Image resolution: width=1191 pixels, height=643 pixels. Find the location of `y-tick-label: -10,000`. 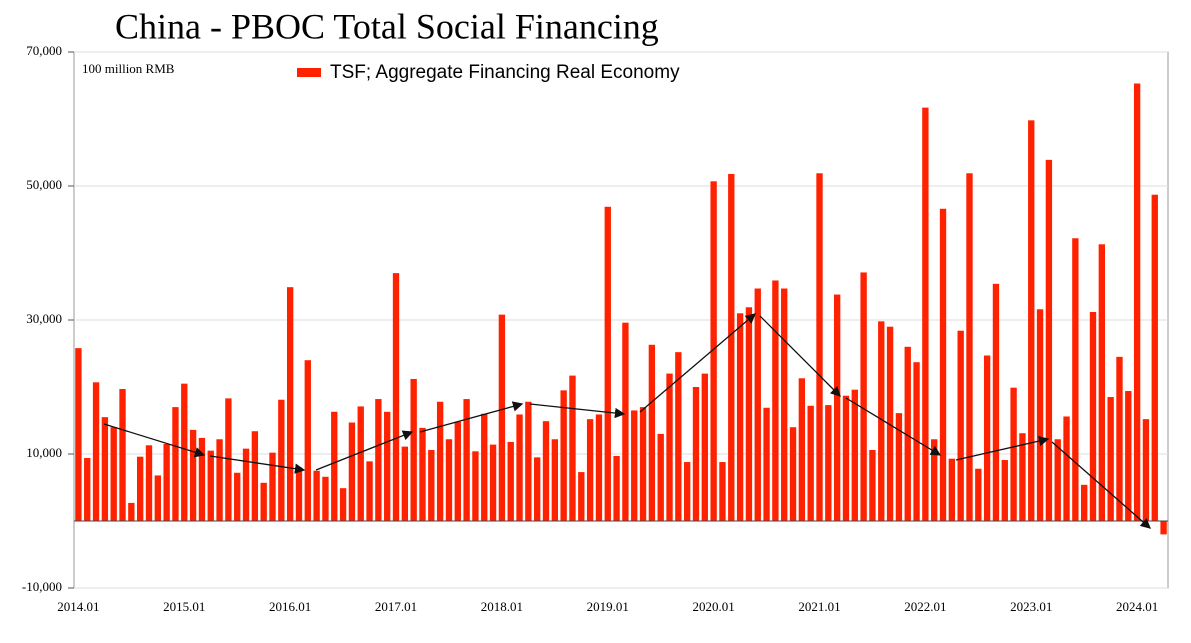

y-tick-label: -10,000 is located at coordinates (42, 586).